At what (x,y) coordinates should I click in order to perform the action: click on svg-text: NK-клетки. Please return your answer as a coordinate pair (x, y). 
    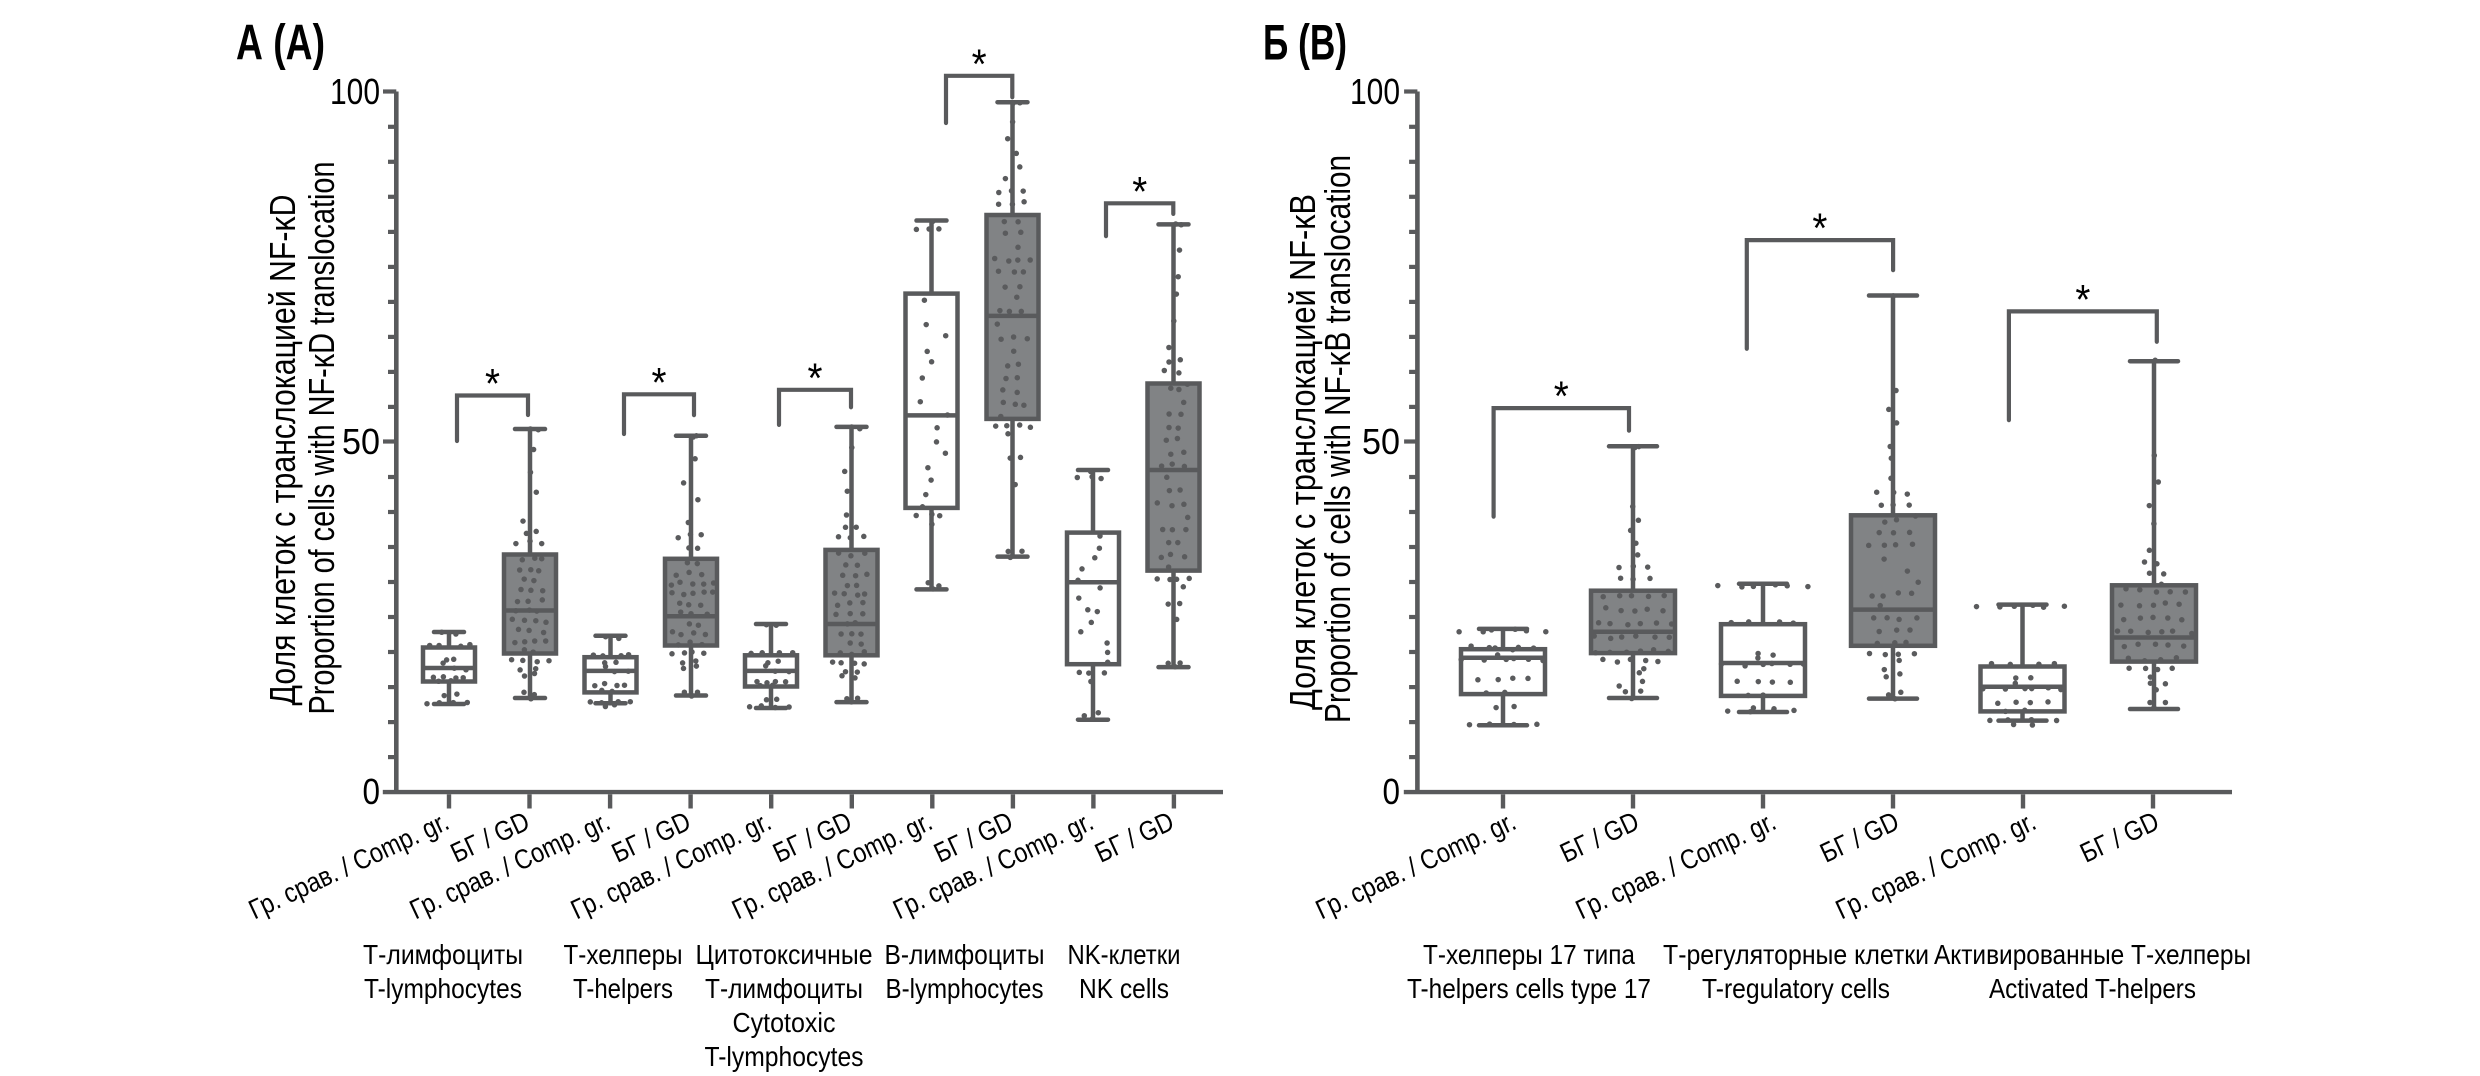
    Looking at the image, I should click on (1124, 954).